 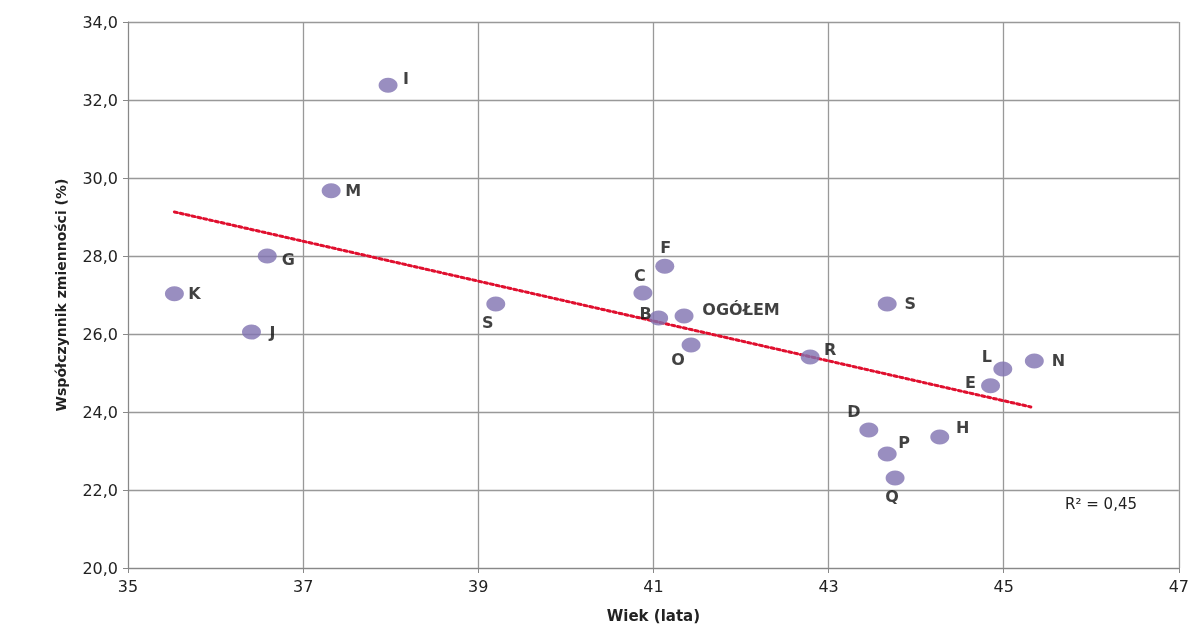 What do you see at coordinates (904, 442) in the screenshot?
I see `annotation: P` at bounding box center [904, 442].